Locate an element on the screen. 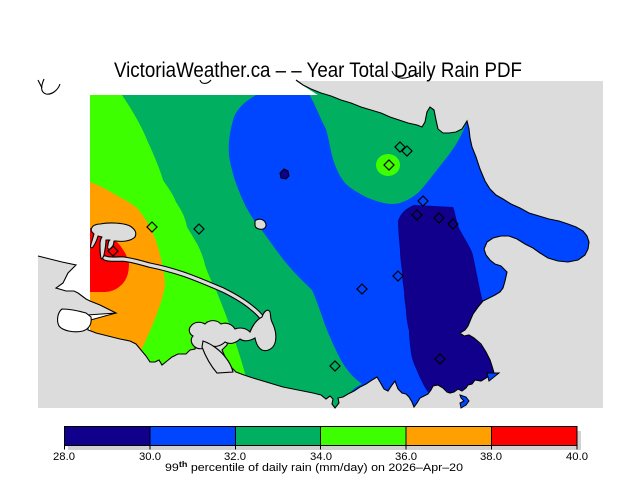 Image resolution: width=640 pixels, height=480 pixels. svg-text: 36.0 is located at coordinates (406, 457).